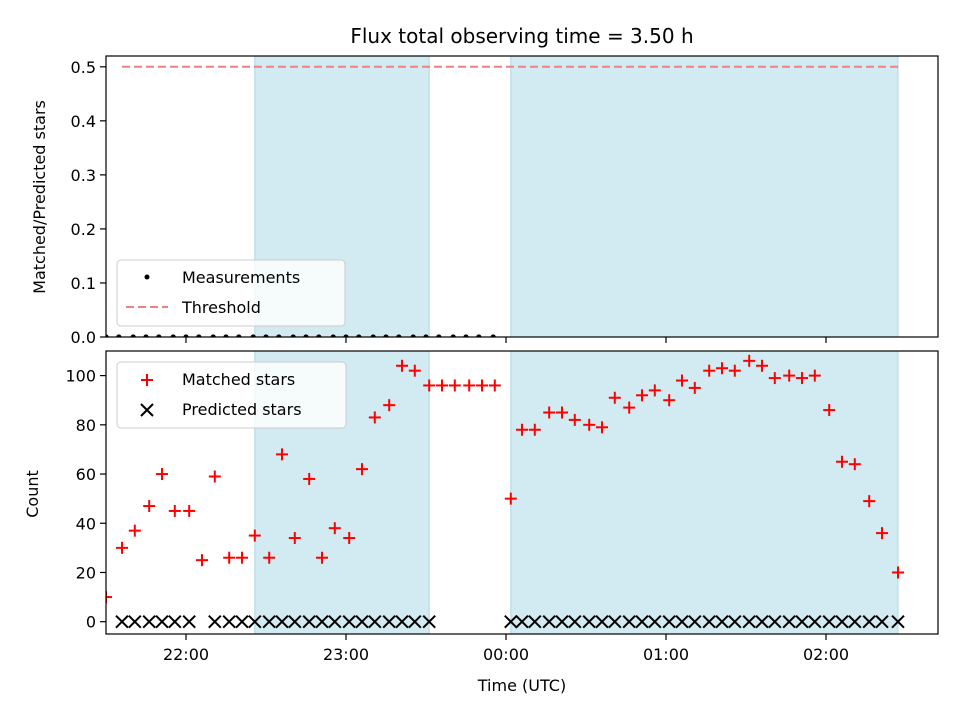  Describe the element at coordinates (231, 395) in the screenshot. I see `bottom-legend: Matched stars Predicted stars` at that location.